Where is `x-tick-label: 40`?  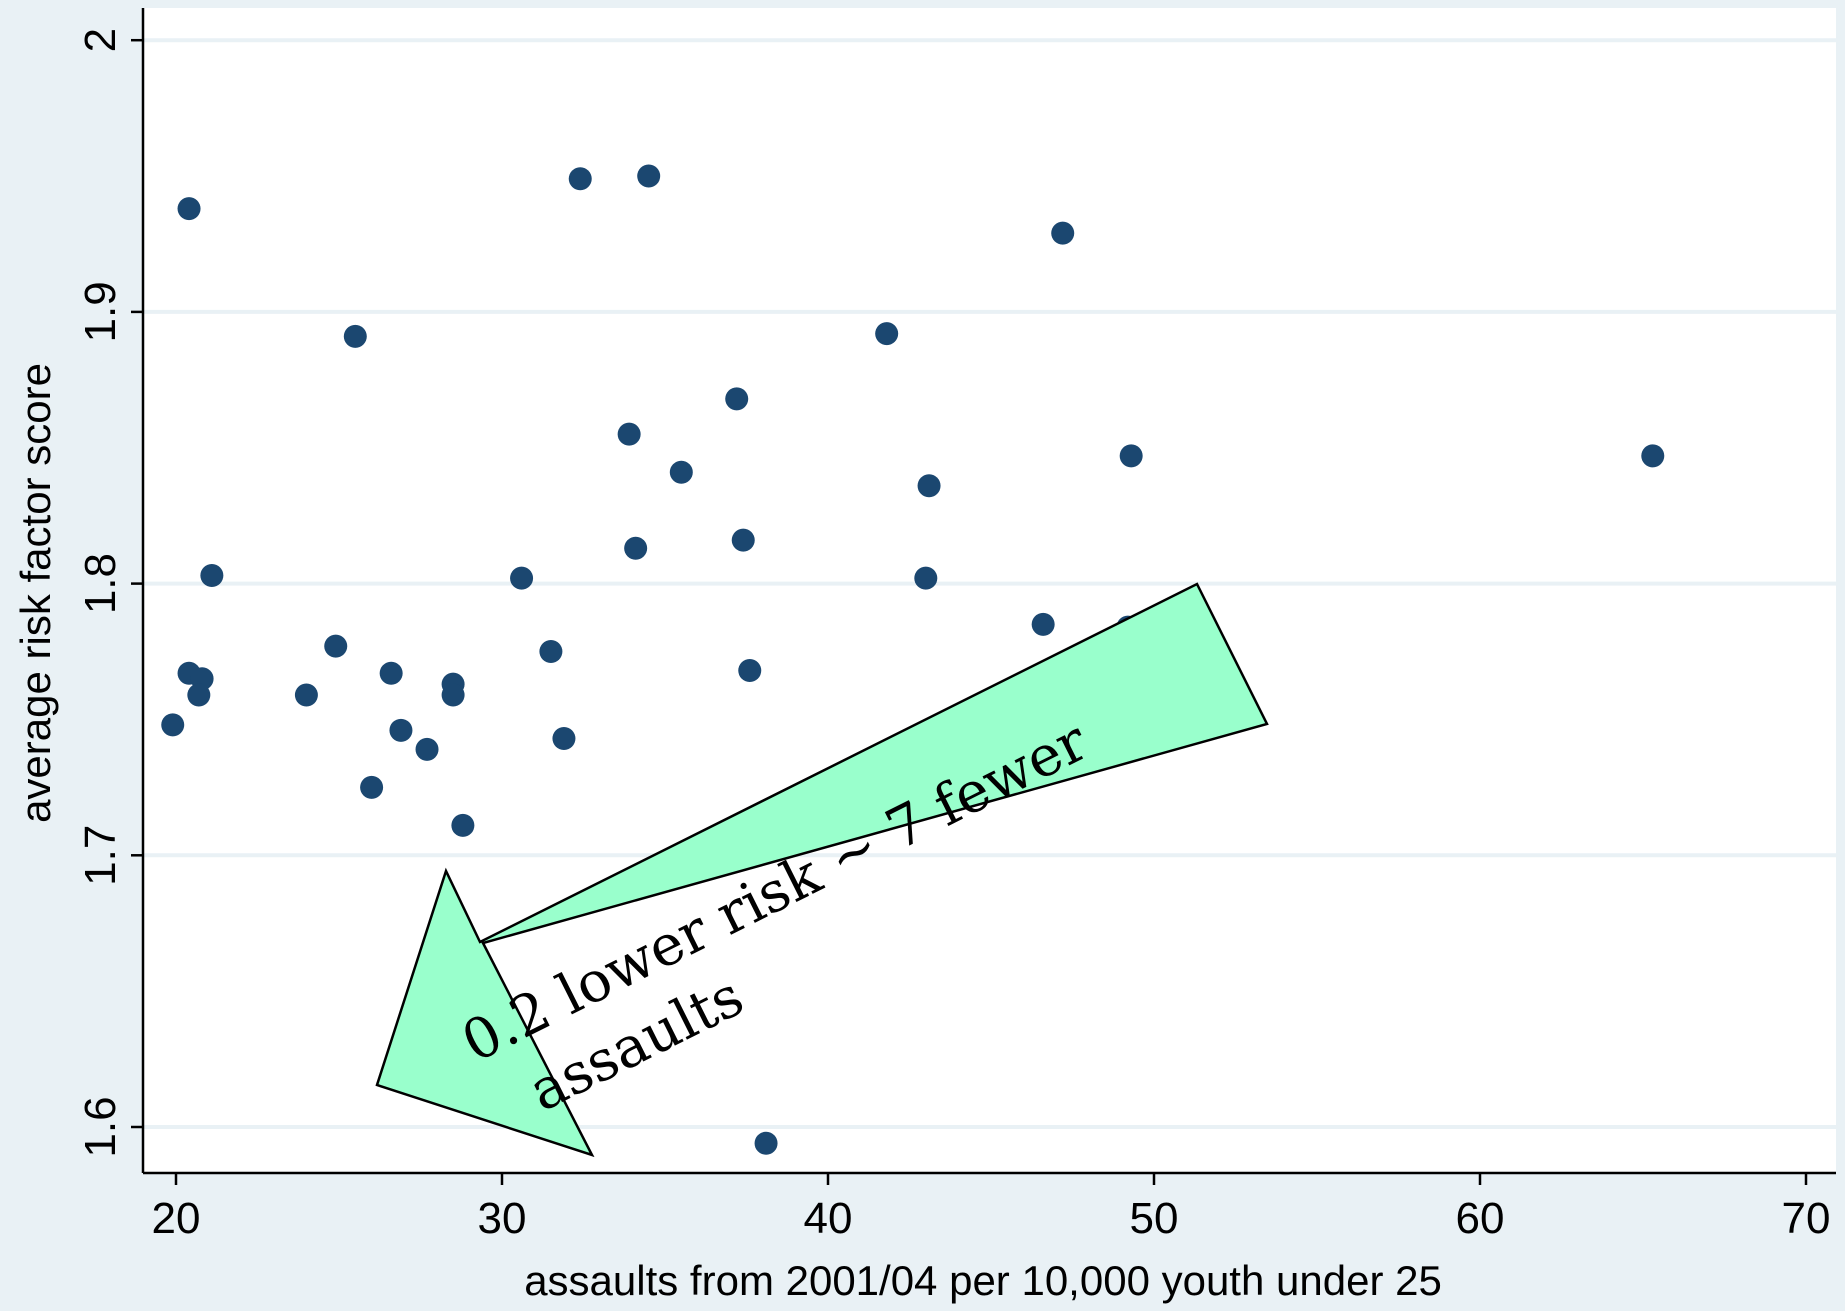 x-tick-label: 40 is located at coordinates (828, 1218).